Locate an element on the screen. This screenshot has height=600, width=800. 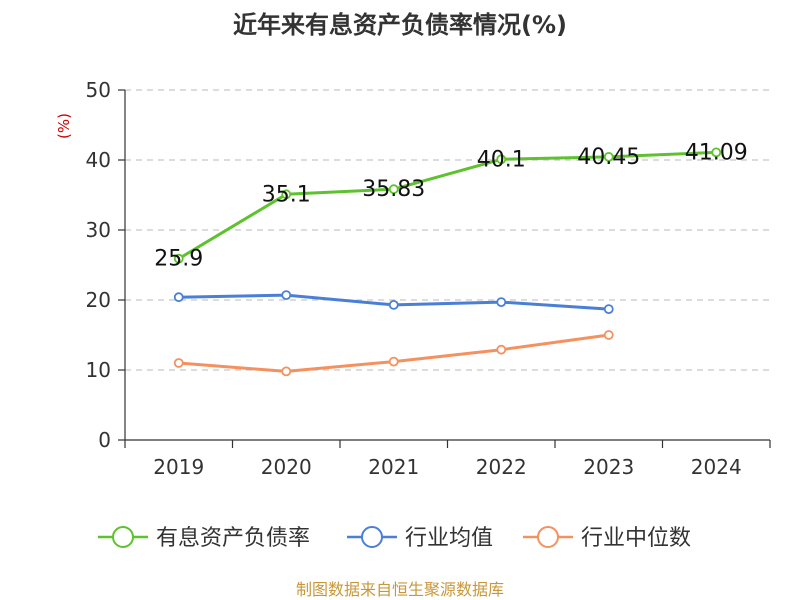
legend-item: 行业均值 is located at coordinates (420, 538).